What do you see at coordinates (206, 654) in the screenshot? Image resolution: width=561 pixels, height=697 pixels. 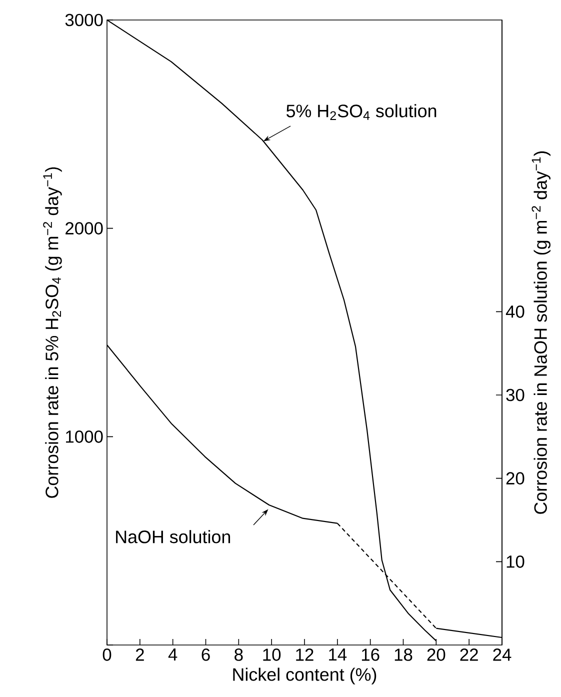 I see `x-tick-label: 6` at bounding box center [206, 654].